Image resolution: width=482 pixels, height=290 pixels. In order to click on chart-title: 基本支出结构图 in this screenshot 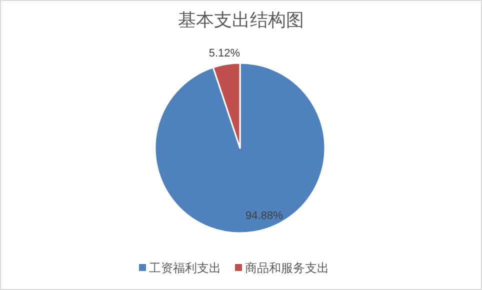, I will do `click(241, 20)`.